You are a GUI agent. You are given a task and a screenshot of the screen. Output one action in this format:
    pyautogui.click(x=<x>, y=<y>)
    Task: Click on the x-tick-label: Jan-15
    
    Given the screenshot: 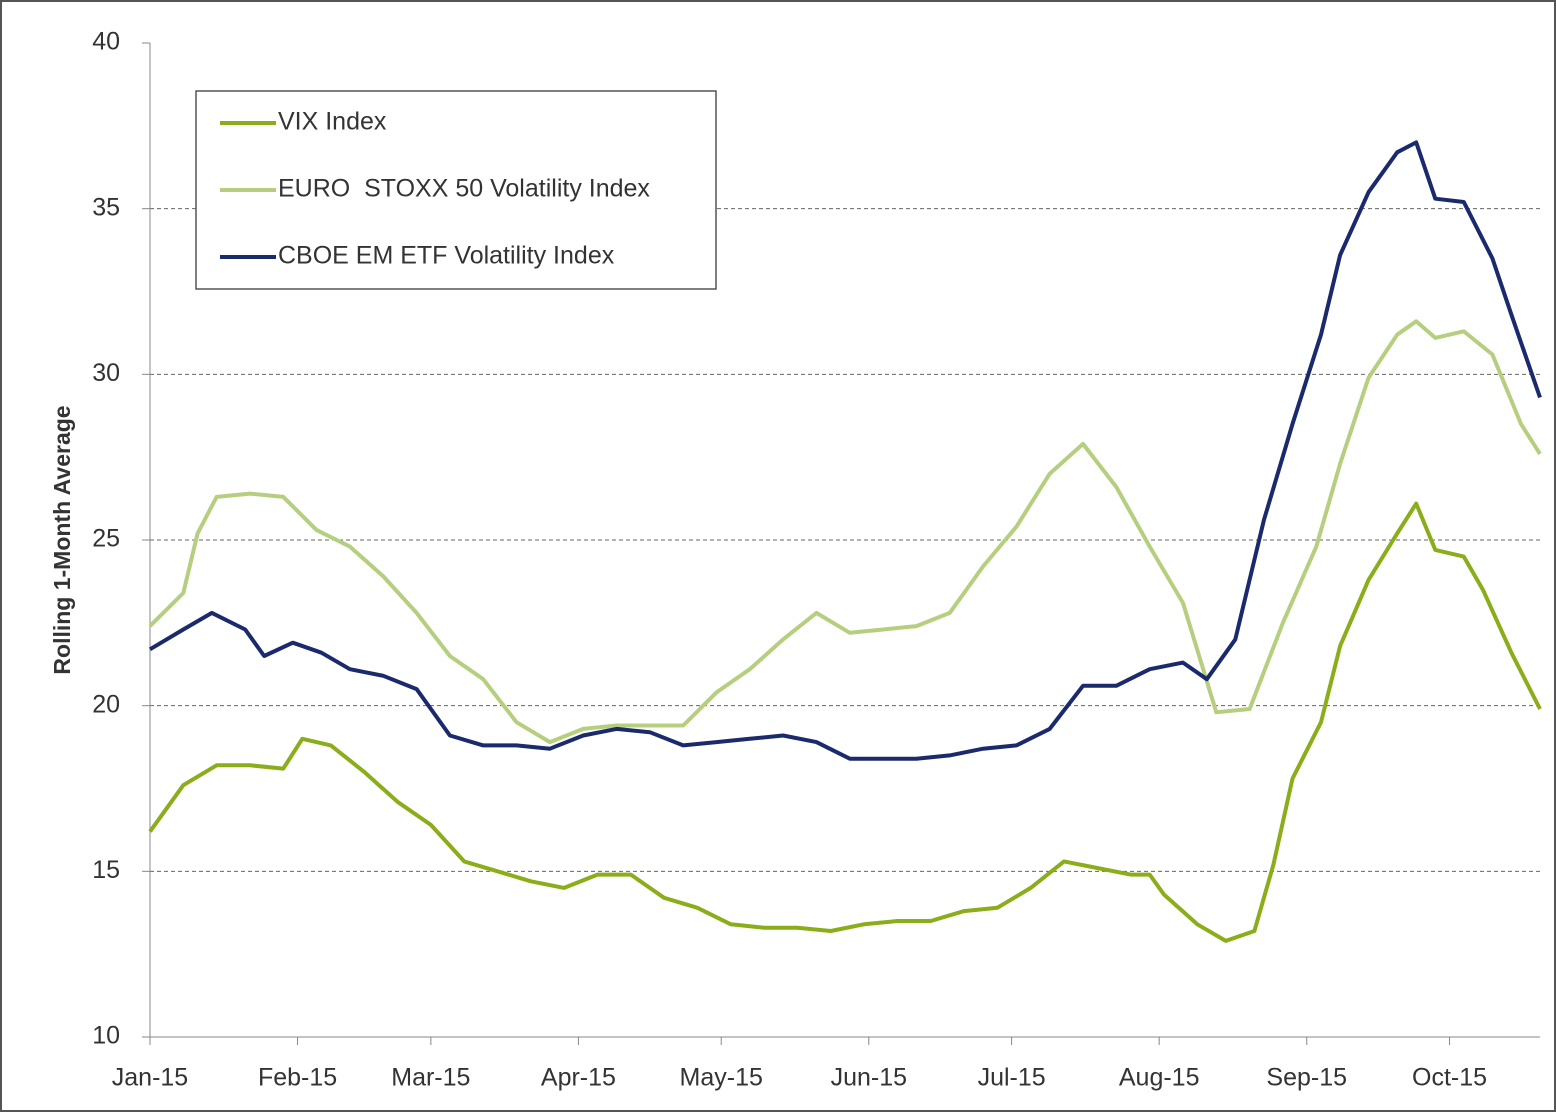 What is the action you would take?
    pyautogui.click(x=150, y=1078)
    